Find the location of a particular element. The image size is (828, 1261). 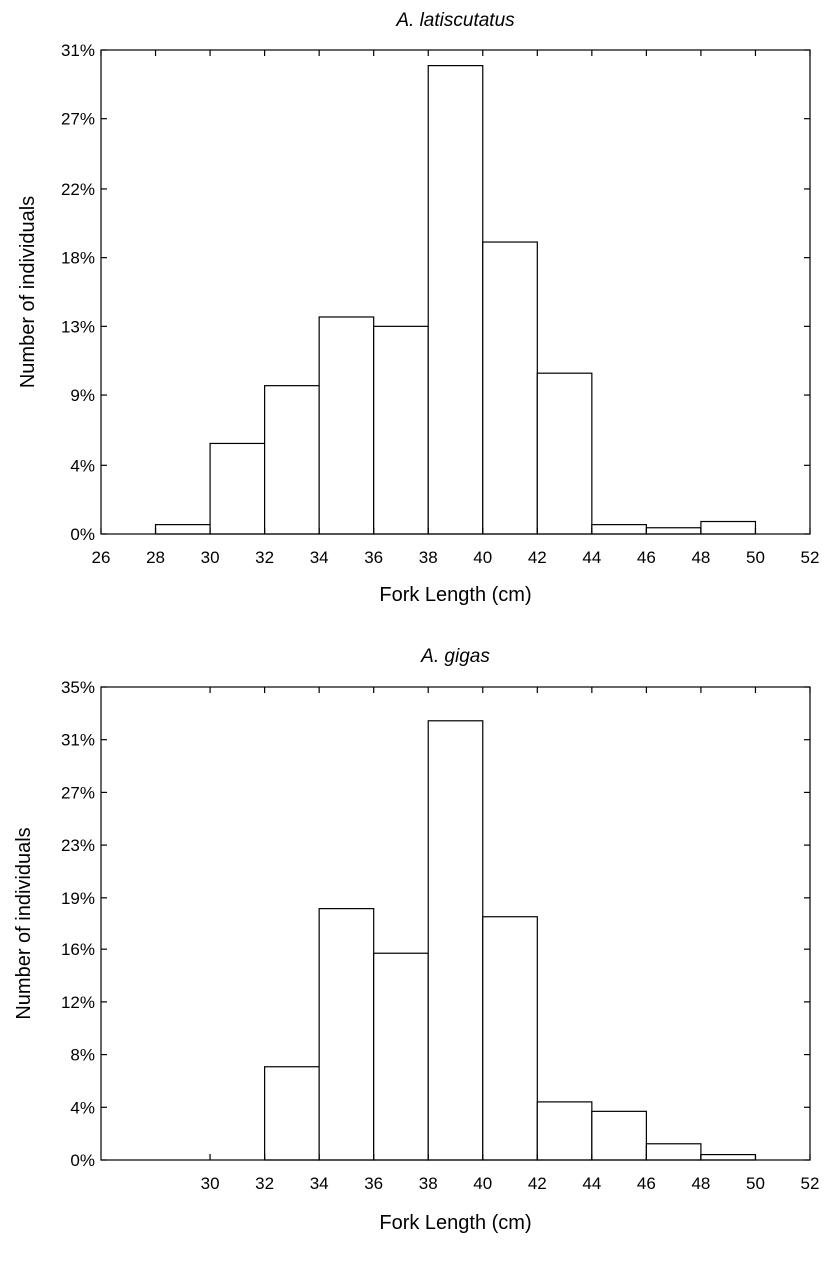

x-tick-label: 28 is located at coordinates (155, 557).